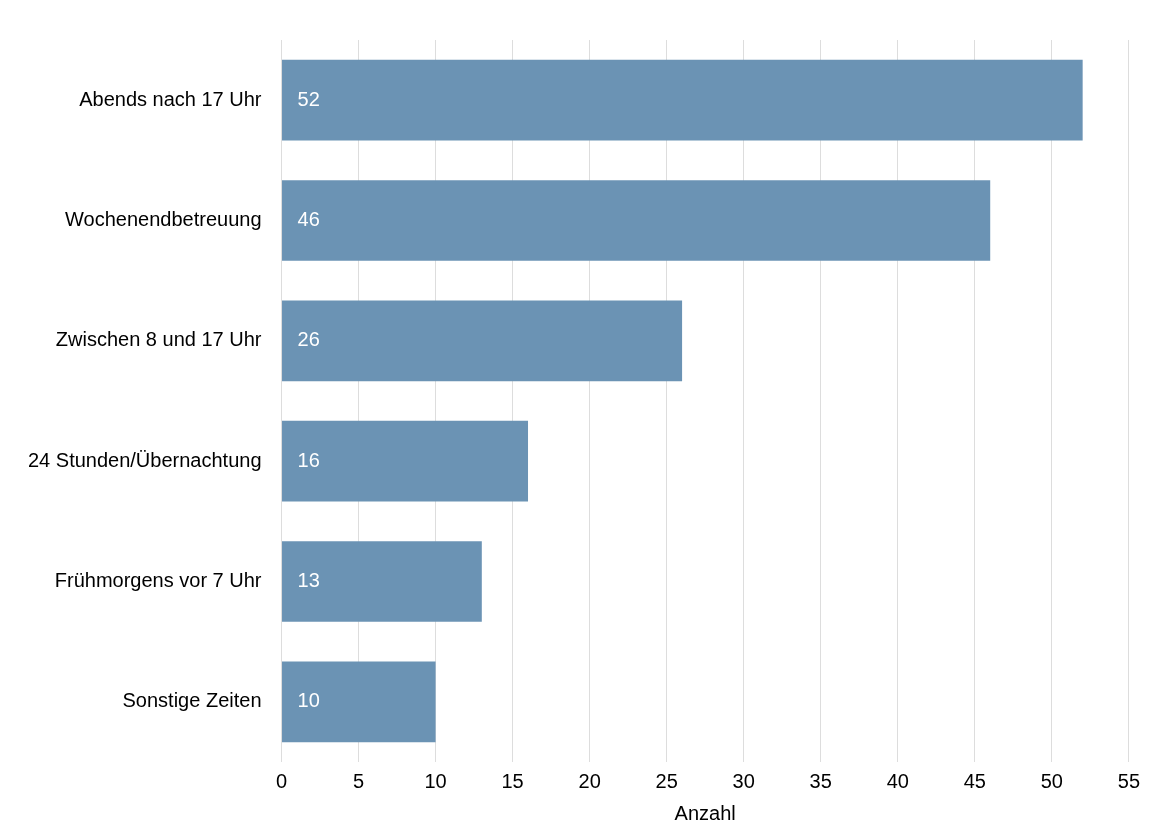 The image size is (1156, 834). Describe the element at coordinates (974, 780) in the screenshot. I see `x-tick-label: 45` at that location.